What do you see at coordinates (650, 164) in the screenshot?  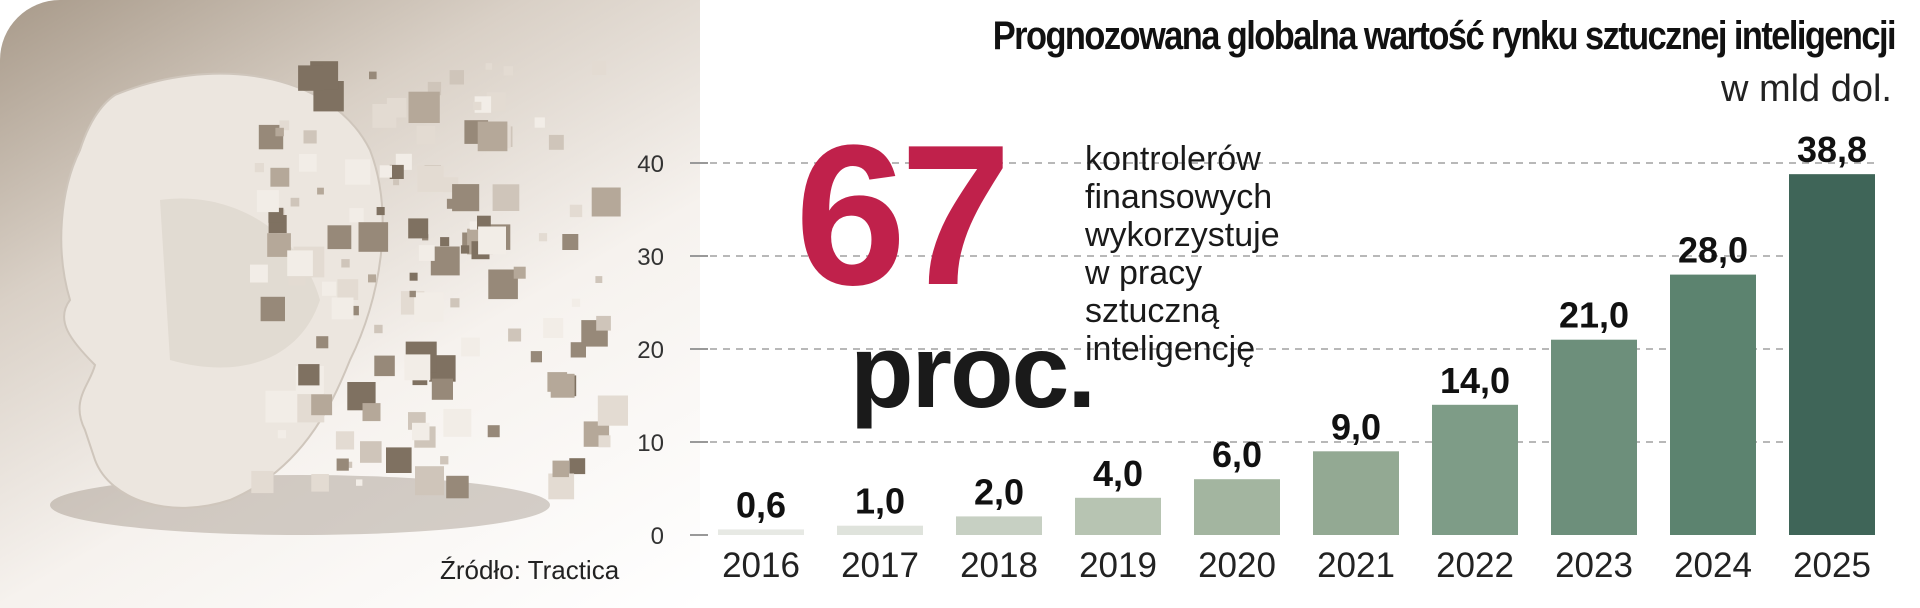 I see `y-tick-label: 40` at bounding box center [650, 164].